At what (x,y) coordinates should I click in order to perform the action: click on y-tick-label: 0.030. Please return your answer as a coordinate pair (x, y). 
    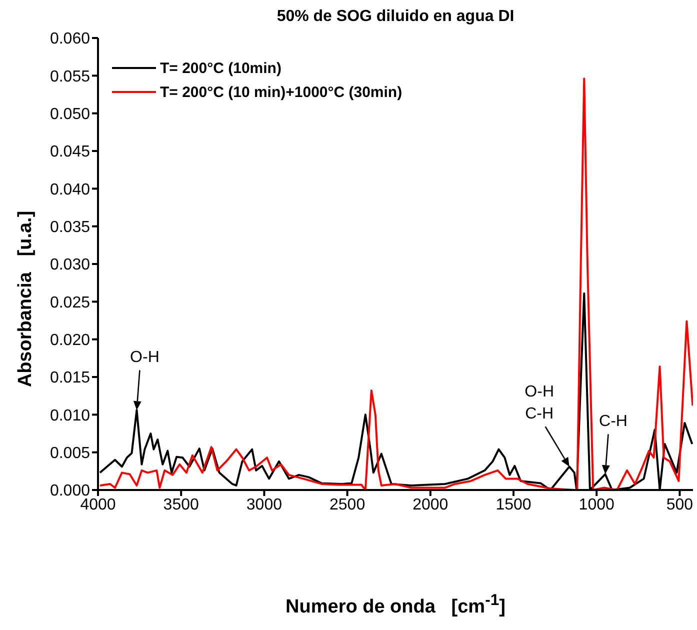
    Looking at the image, I should click on (70, 265).